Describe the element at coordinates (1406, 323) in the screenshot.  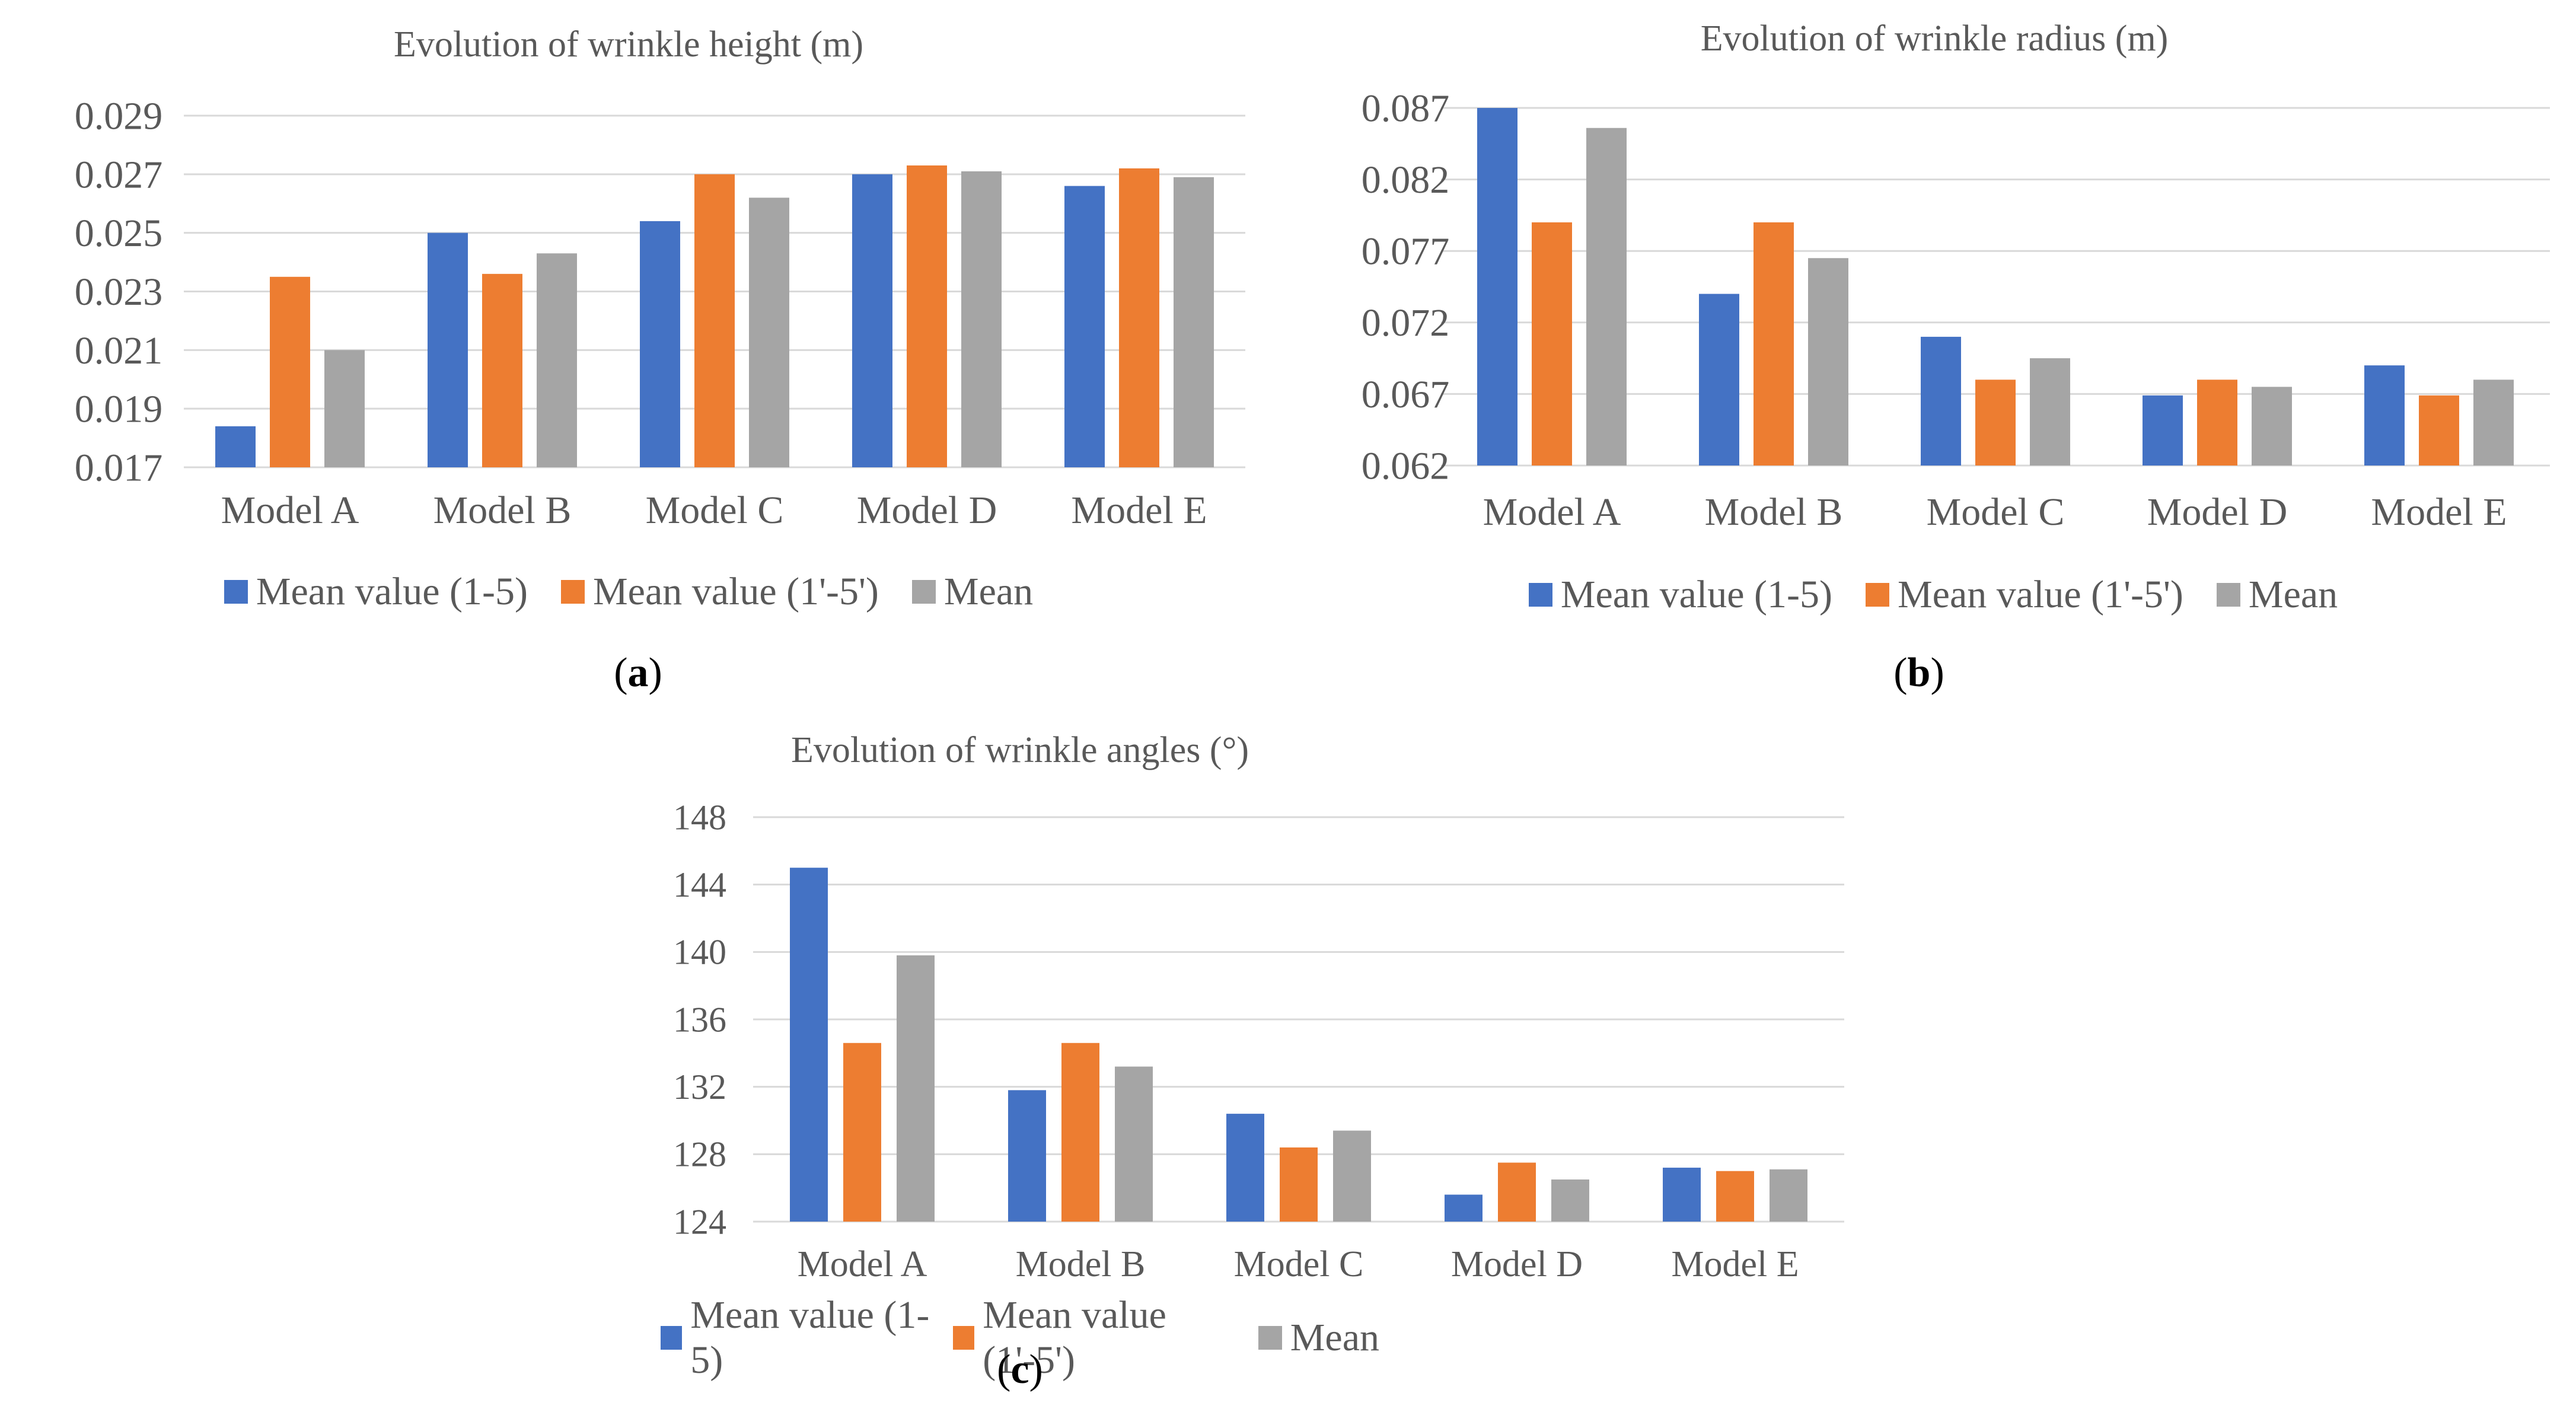
I see `y-tick-label: 0.072` at that location.